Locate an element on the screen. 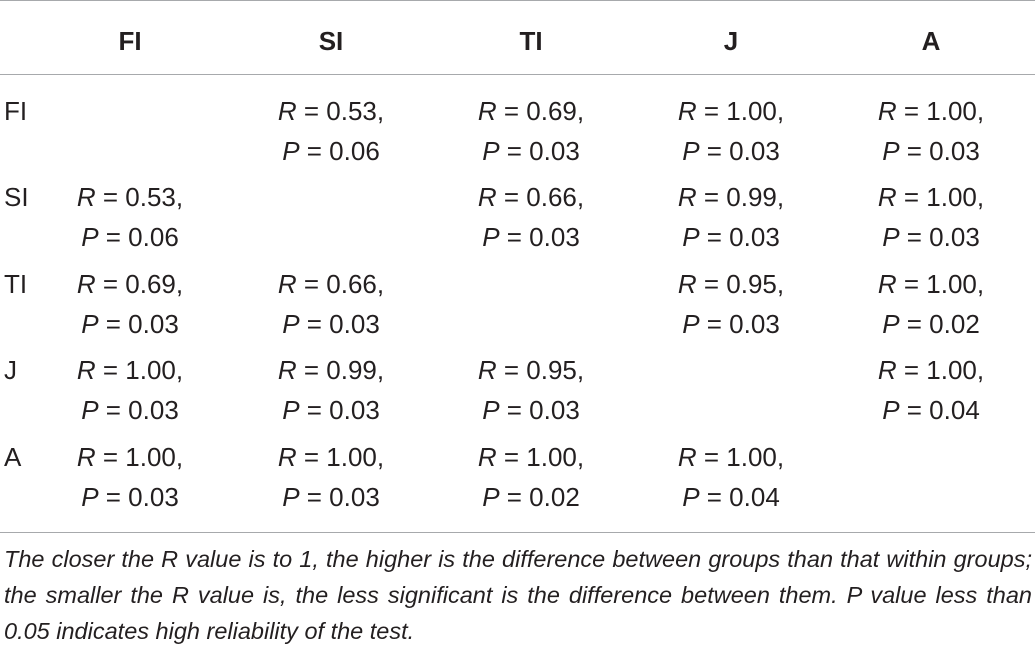  column-header-ti: TI is located at coordinates (531, 41).